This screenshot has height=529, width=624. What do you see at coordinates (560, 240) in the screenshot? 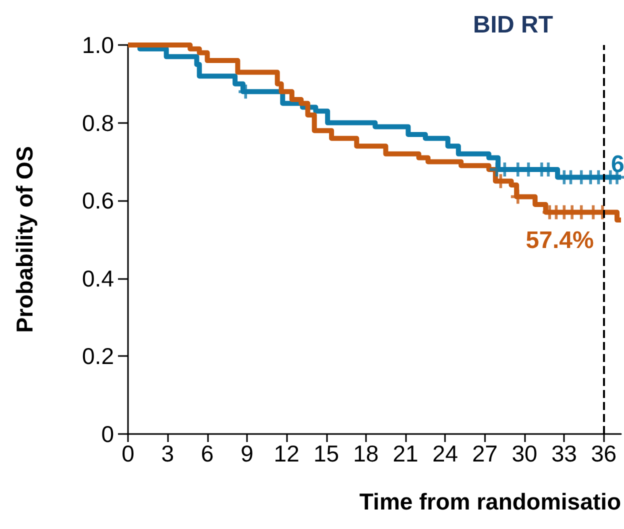
I see `annotation: 57.4%` at bounding box center [560, 240].